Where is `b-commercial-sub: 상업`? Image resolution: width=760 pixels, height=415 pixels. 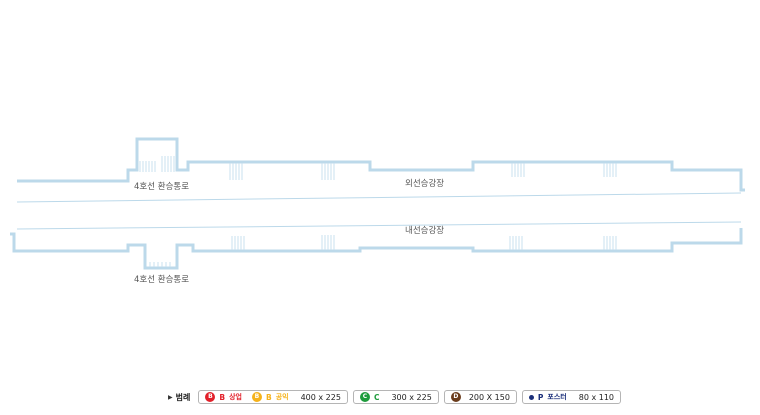
b-commercial-sub: 상업 is located at coordinates (235, 397).